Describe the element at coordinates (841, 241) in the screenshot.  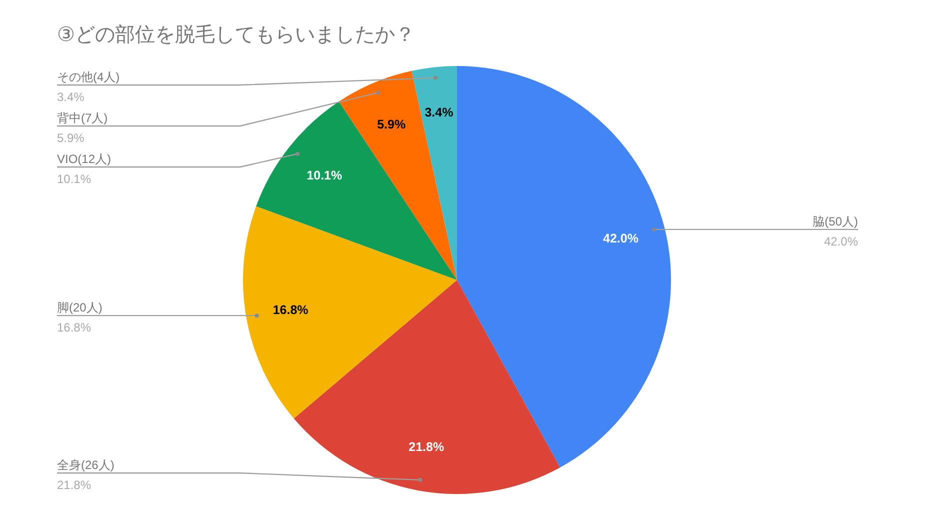
I see `text: 42.0%` at that location.